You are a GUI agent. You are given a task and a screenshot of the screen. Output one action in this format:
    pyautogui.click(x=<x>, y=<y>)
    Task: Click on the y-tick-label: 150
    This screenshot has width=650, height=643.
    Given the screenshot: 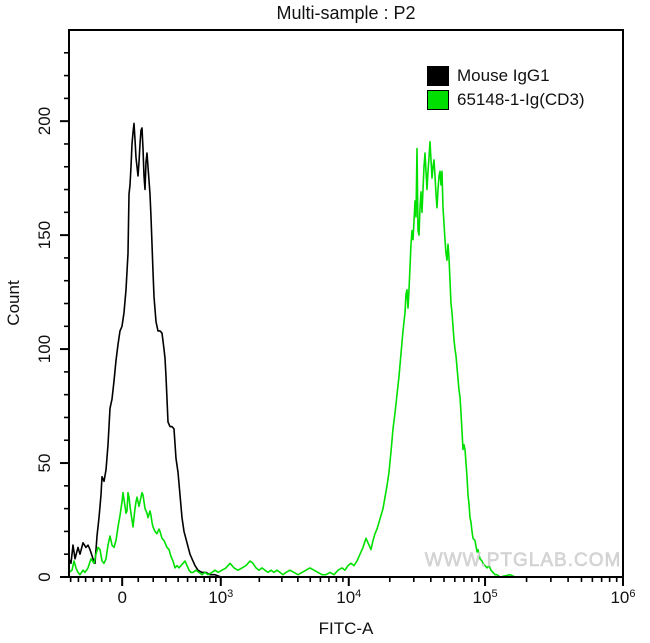 What is the action you would take?
    pyautogui.click(x=44, y=235)
    